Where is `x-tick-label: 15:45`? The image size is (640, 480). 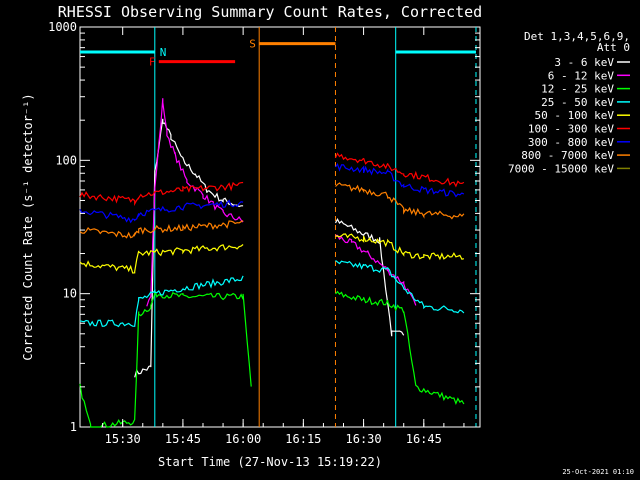
x-tick-label: 15:45 is located at coordinates (183, 439).